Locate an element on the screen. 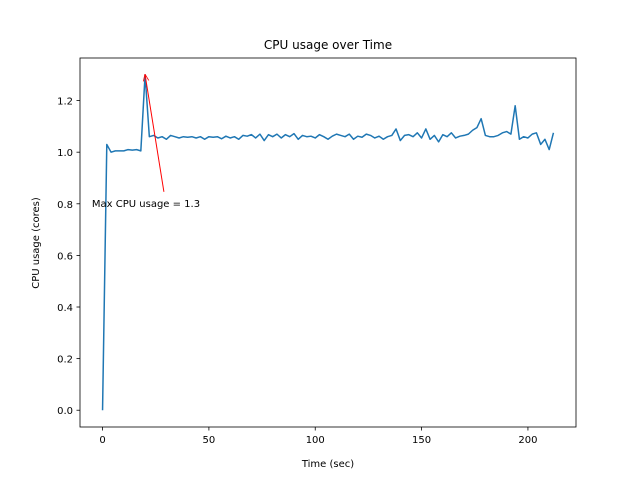 This screenshot has width=640, height=480. annotation-arrow is located at coordinates (155, 133).